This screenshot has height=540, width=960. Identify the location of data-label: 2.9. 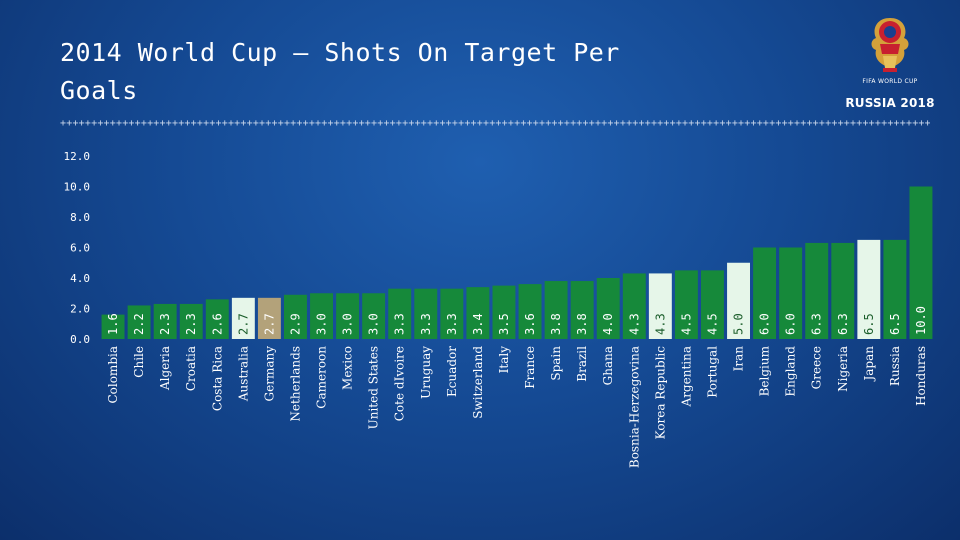
(295, 324).